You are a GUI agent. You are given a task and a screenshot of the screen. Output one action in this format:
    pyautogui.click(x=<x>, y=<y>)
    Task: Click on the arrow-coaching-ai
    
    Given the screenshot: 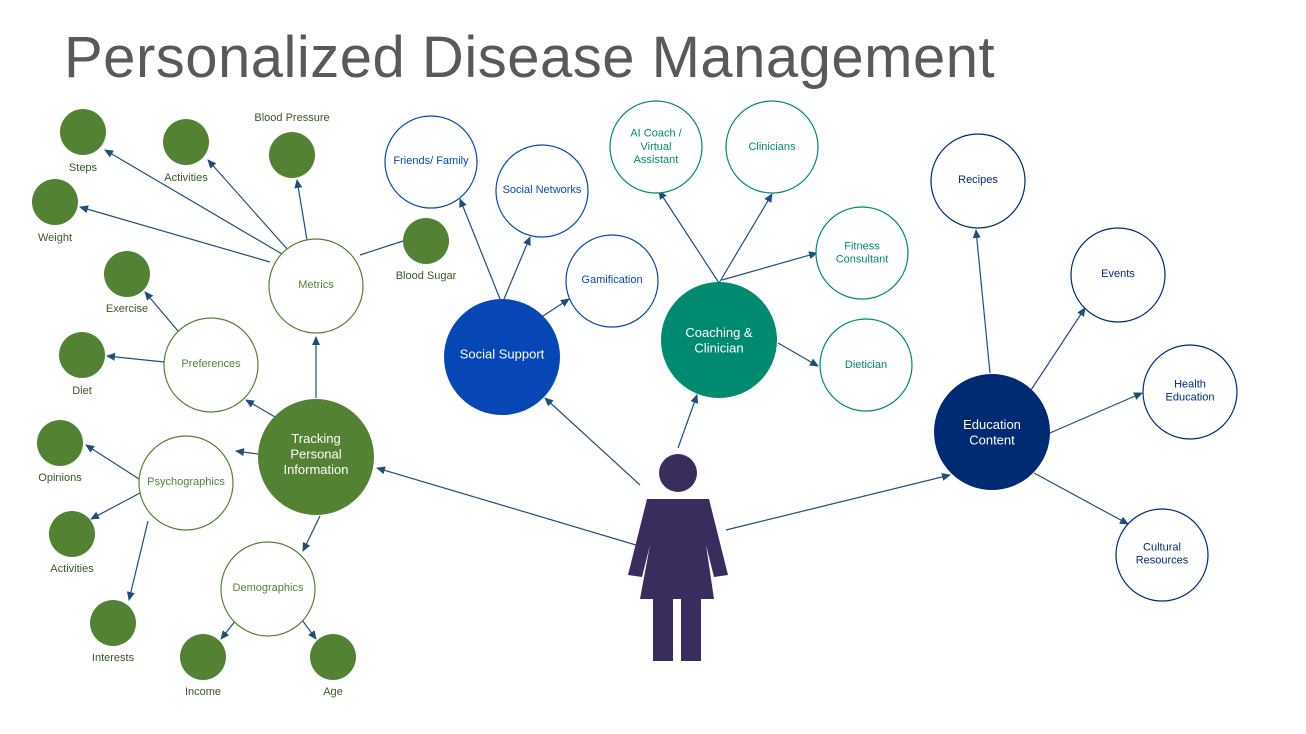 What is the action you would take?
    pyautogui.click(x=689, y=237)
    